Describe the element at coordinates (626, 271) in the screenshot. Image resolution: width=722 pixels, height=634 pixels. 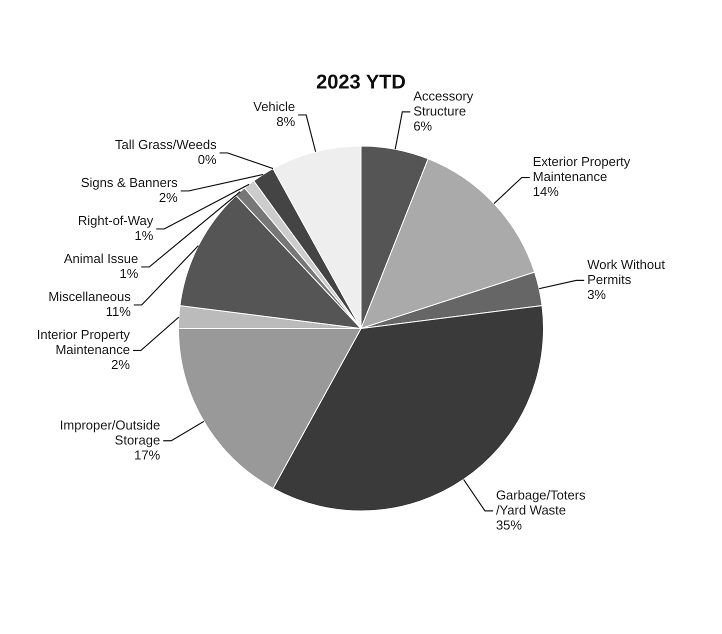
I see `slice-label: Work Without Permits` at that location.